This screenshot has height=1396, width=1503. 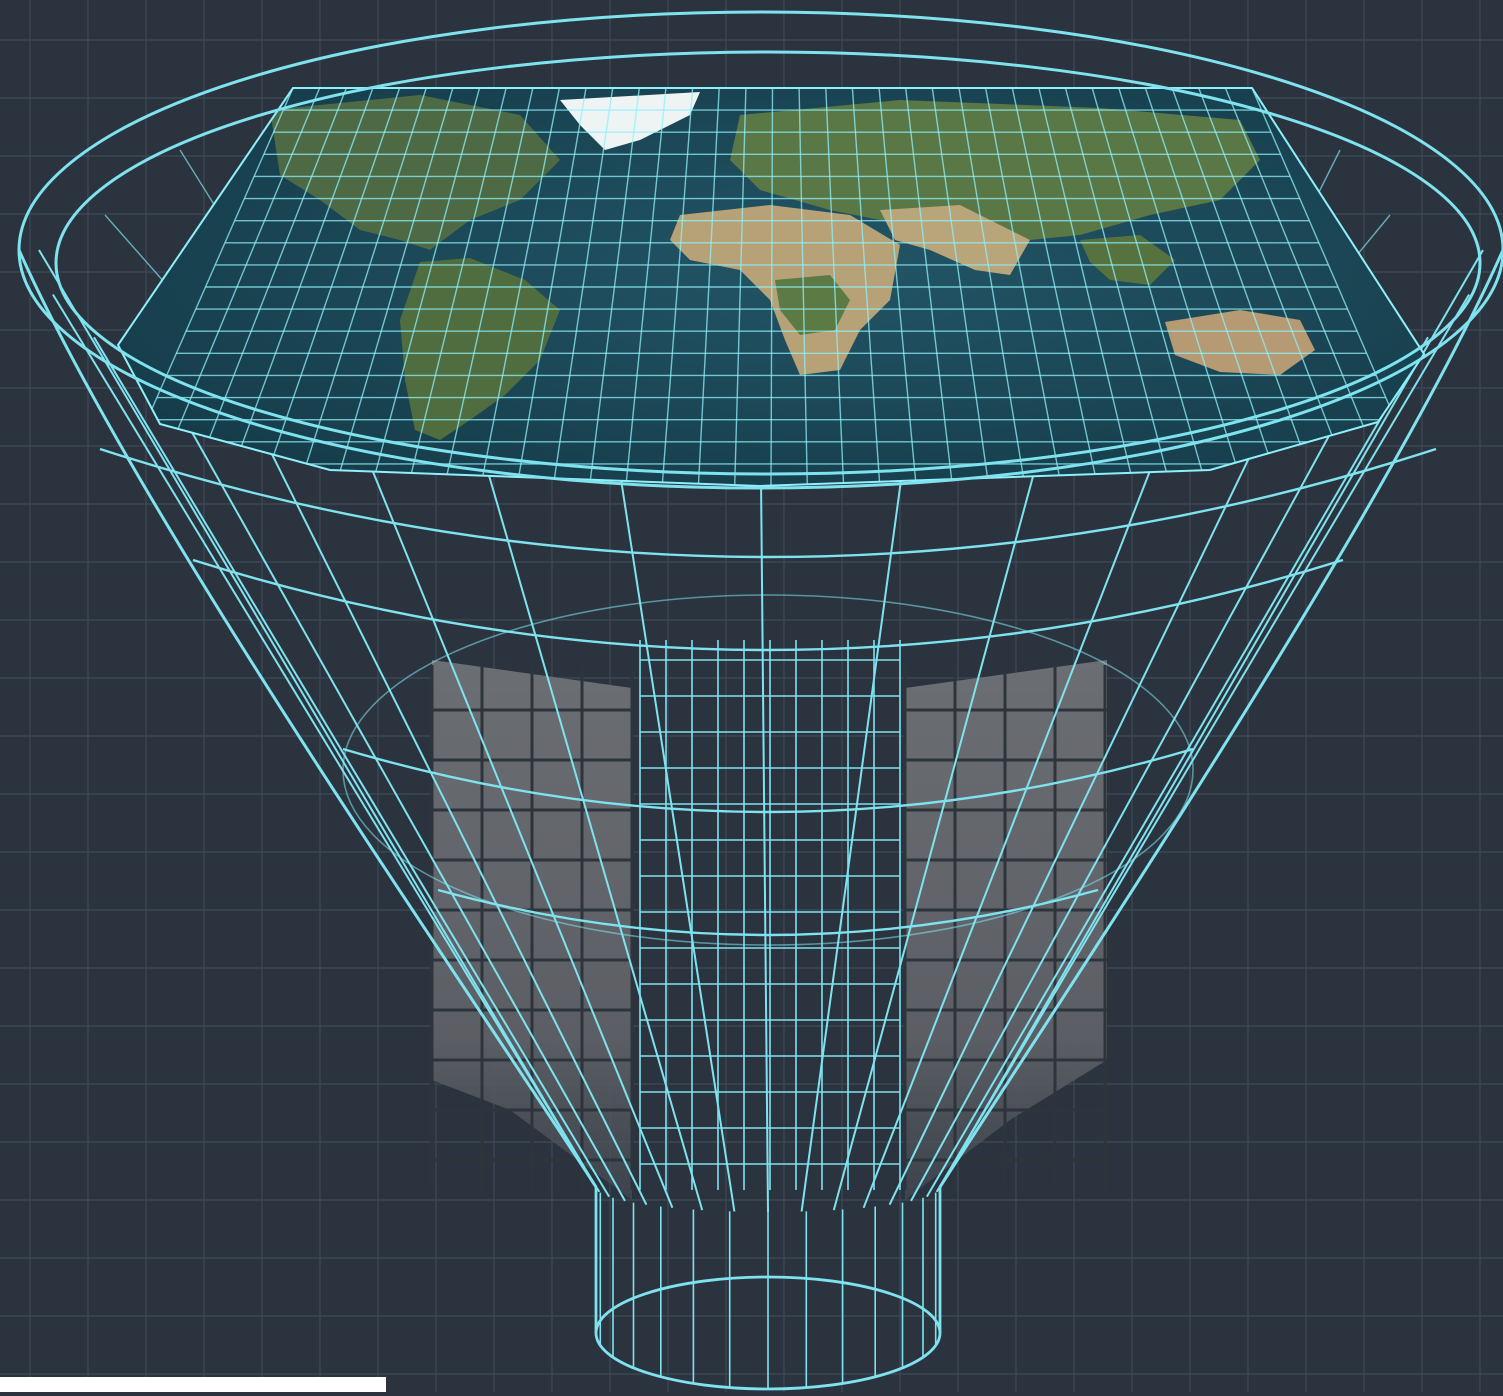 What do you see at coordinates (480, 349) in the screenshot?
I see `south-america` at bounding box center [480, 349].